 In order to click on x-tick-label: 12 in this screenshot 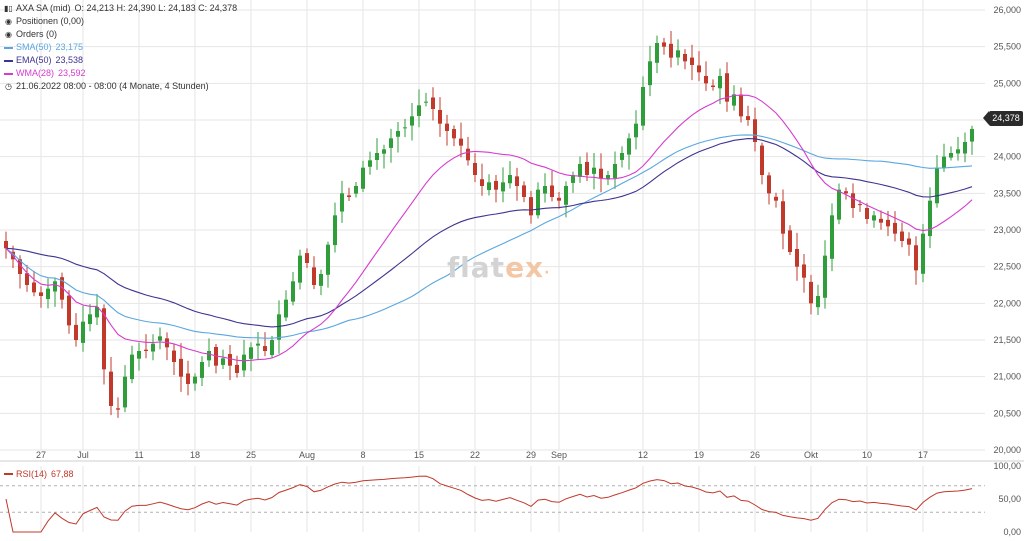, I will do `click(643, 455)`.